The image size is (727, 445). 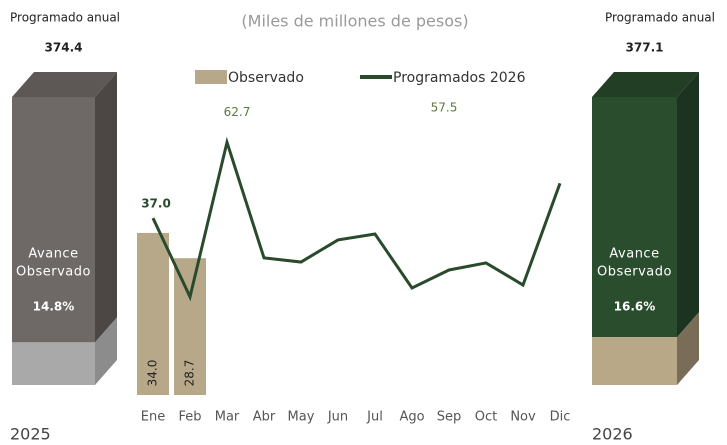 What do you see at coordinates (156, 204) in the screenshot?
I see `data-label: 37.0` at bounding box center [156, 204].